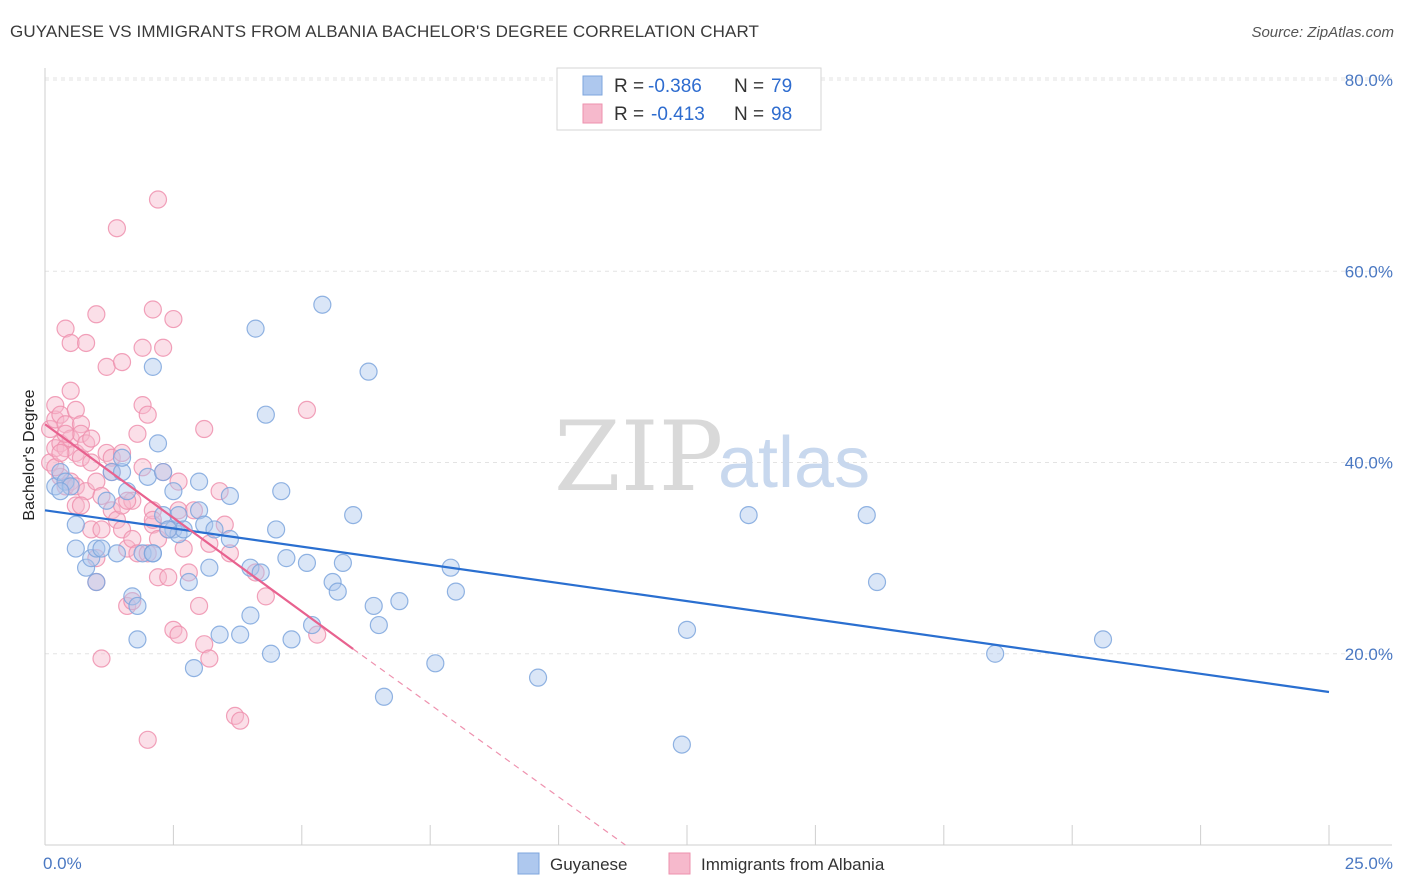 This screenshot has width=1406, height=892. Describe the element at coordinates (793, 864) in the screenshot. I see `bottom-legend-albania: Immigrants from Albania` at that location.